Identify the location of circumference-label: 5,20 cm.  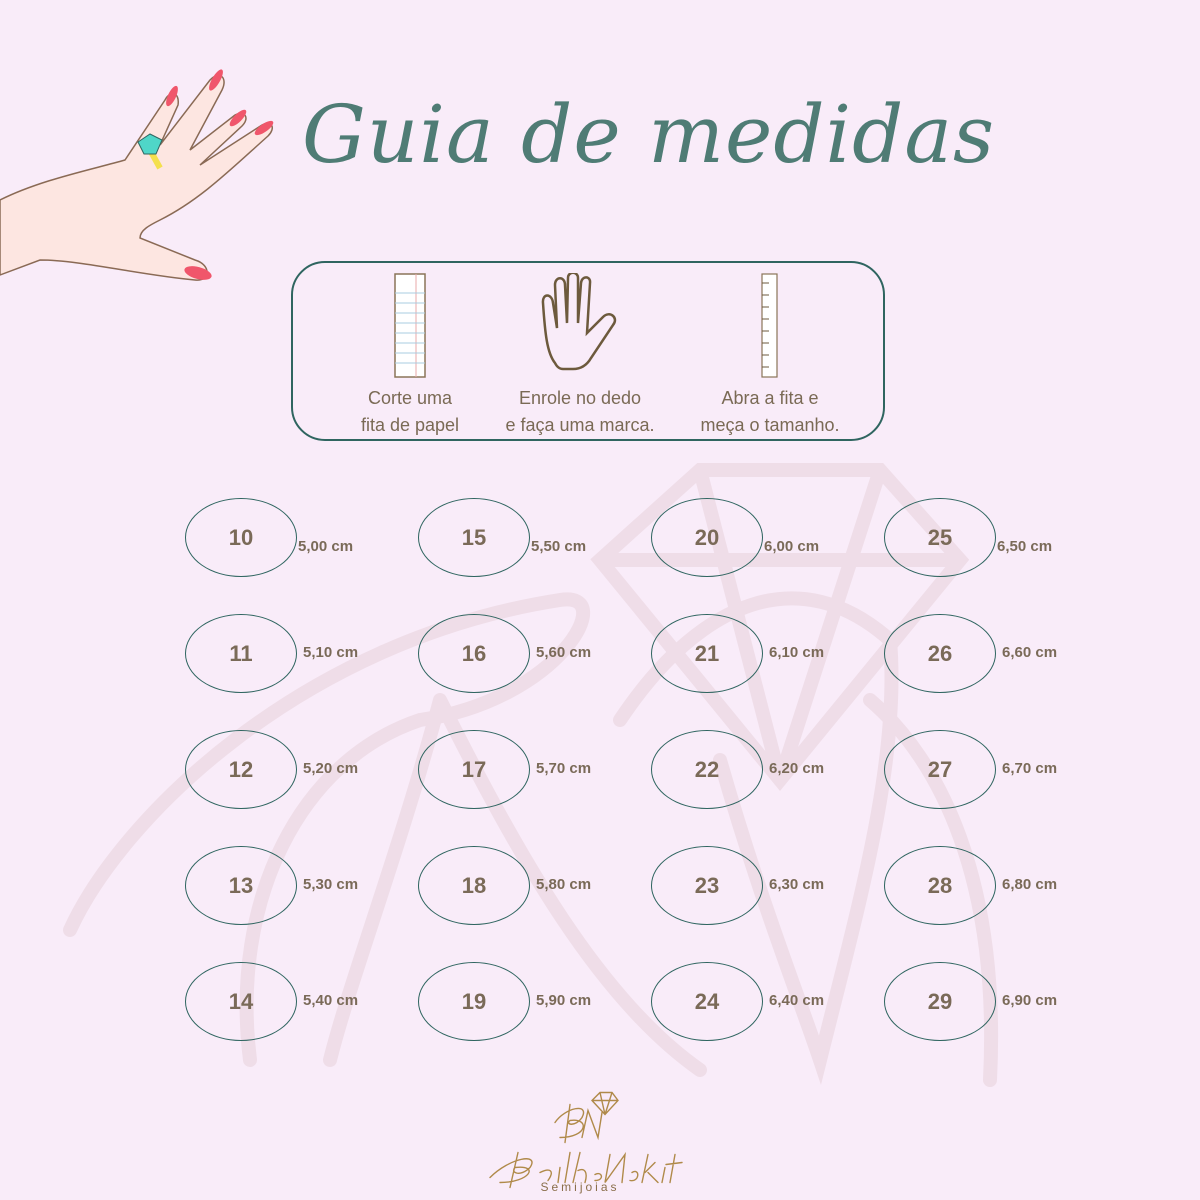
(331, 768).